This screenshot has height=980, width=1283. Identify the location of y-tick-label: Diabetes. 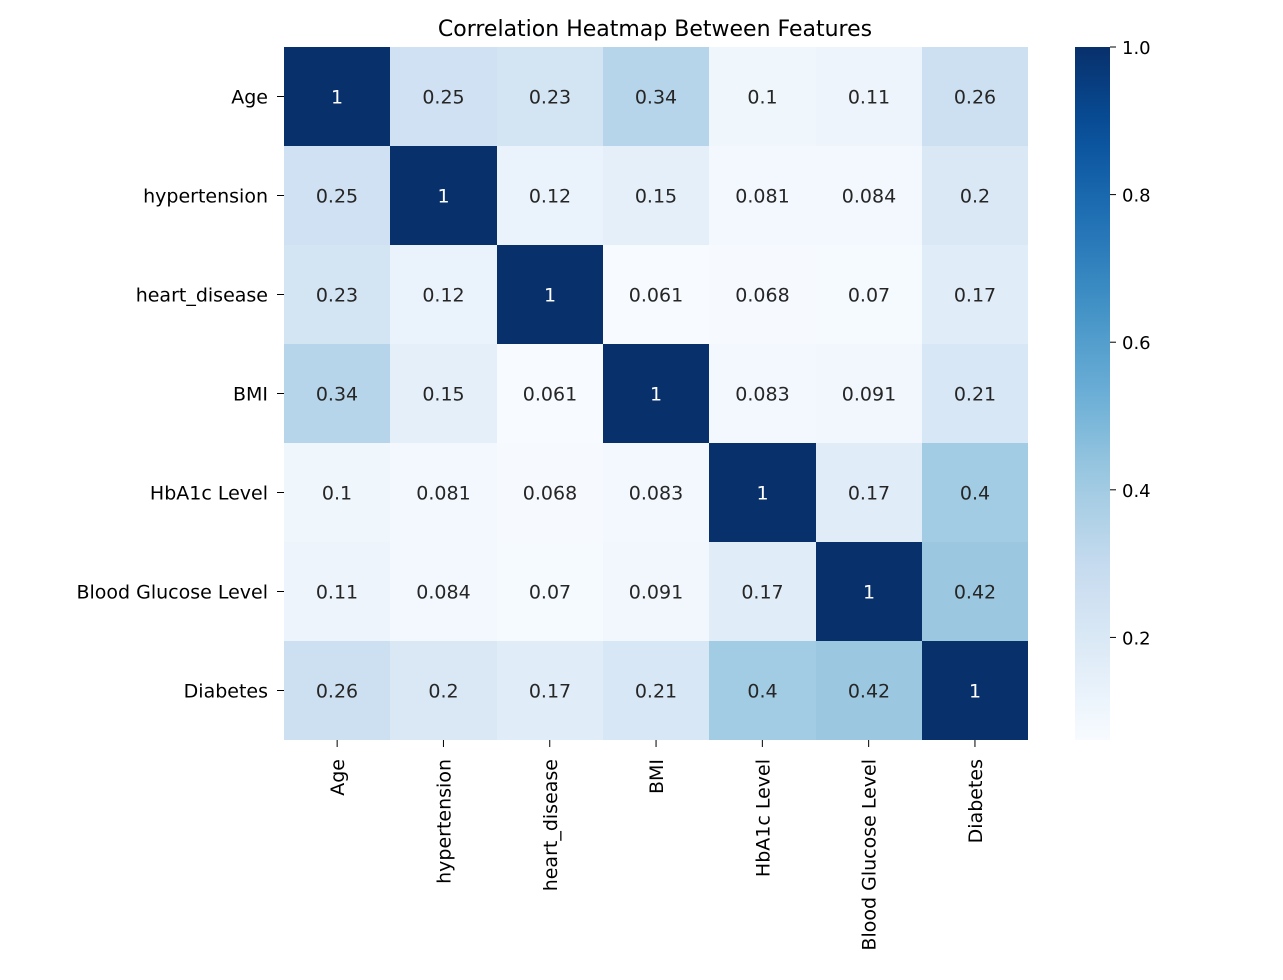
(226, 692).